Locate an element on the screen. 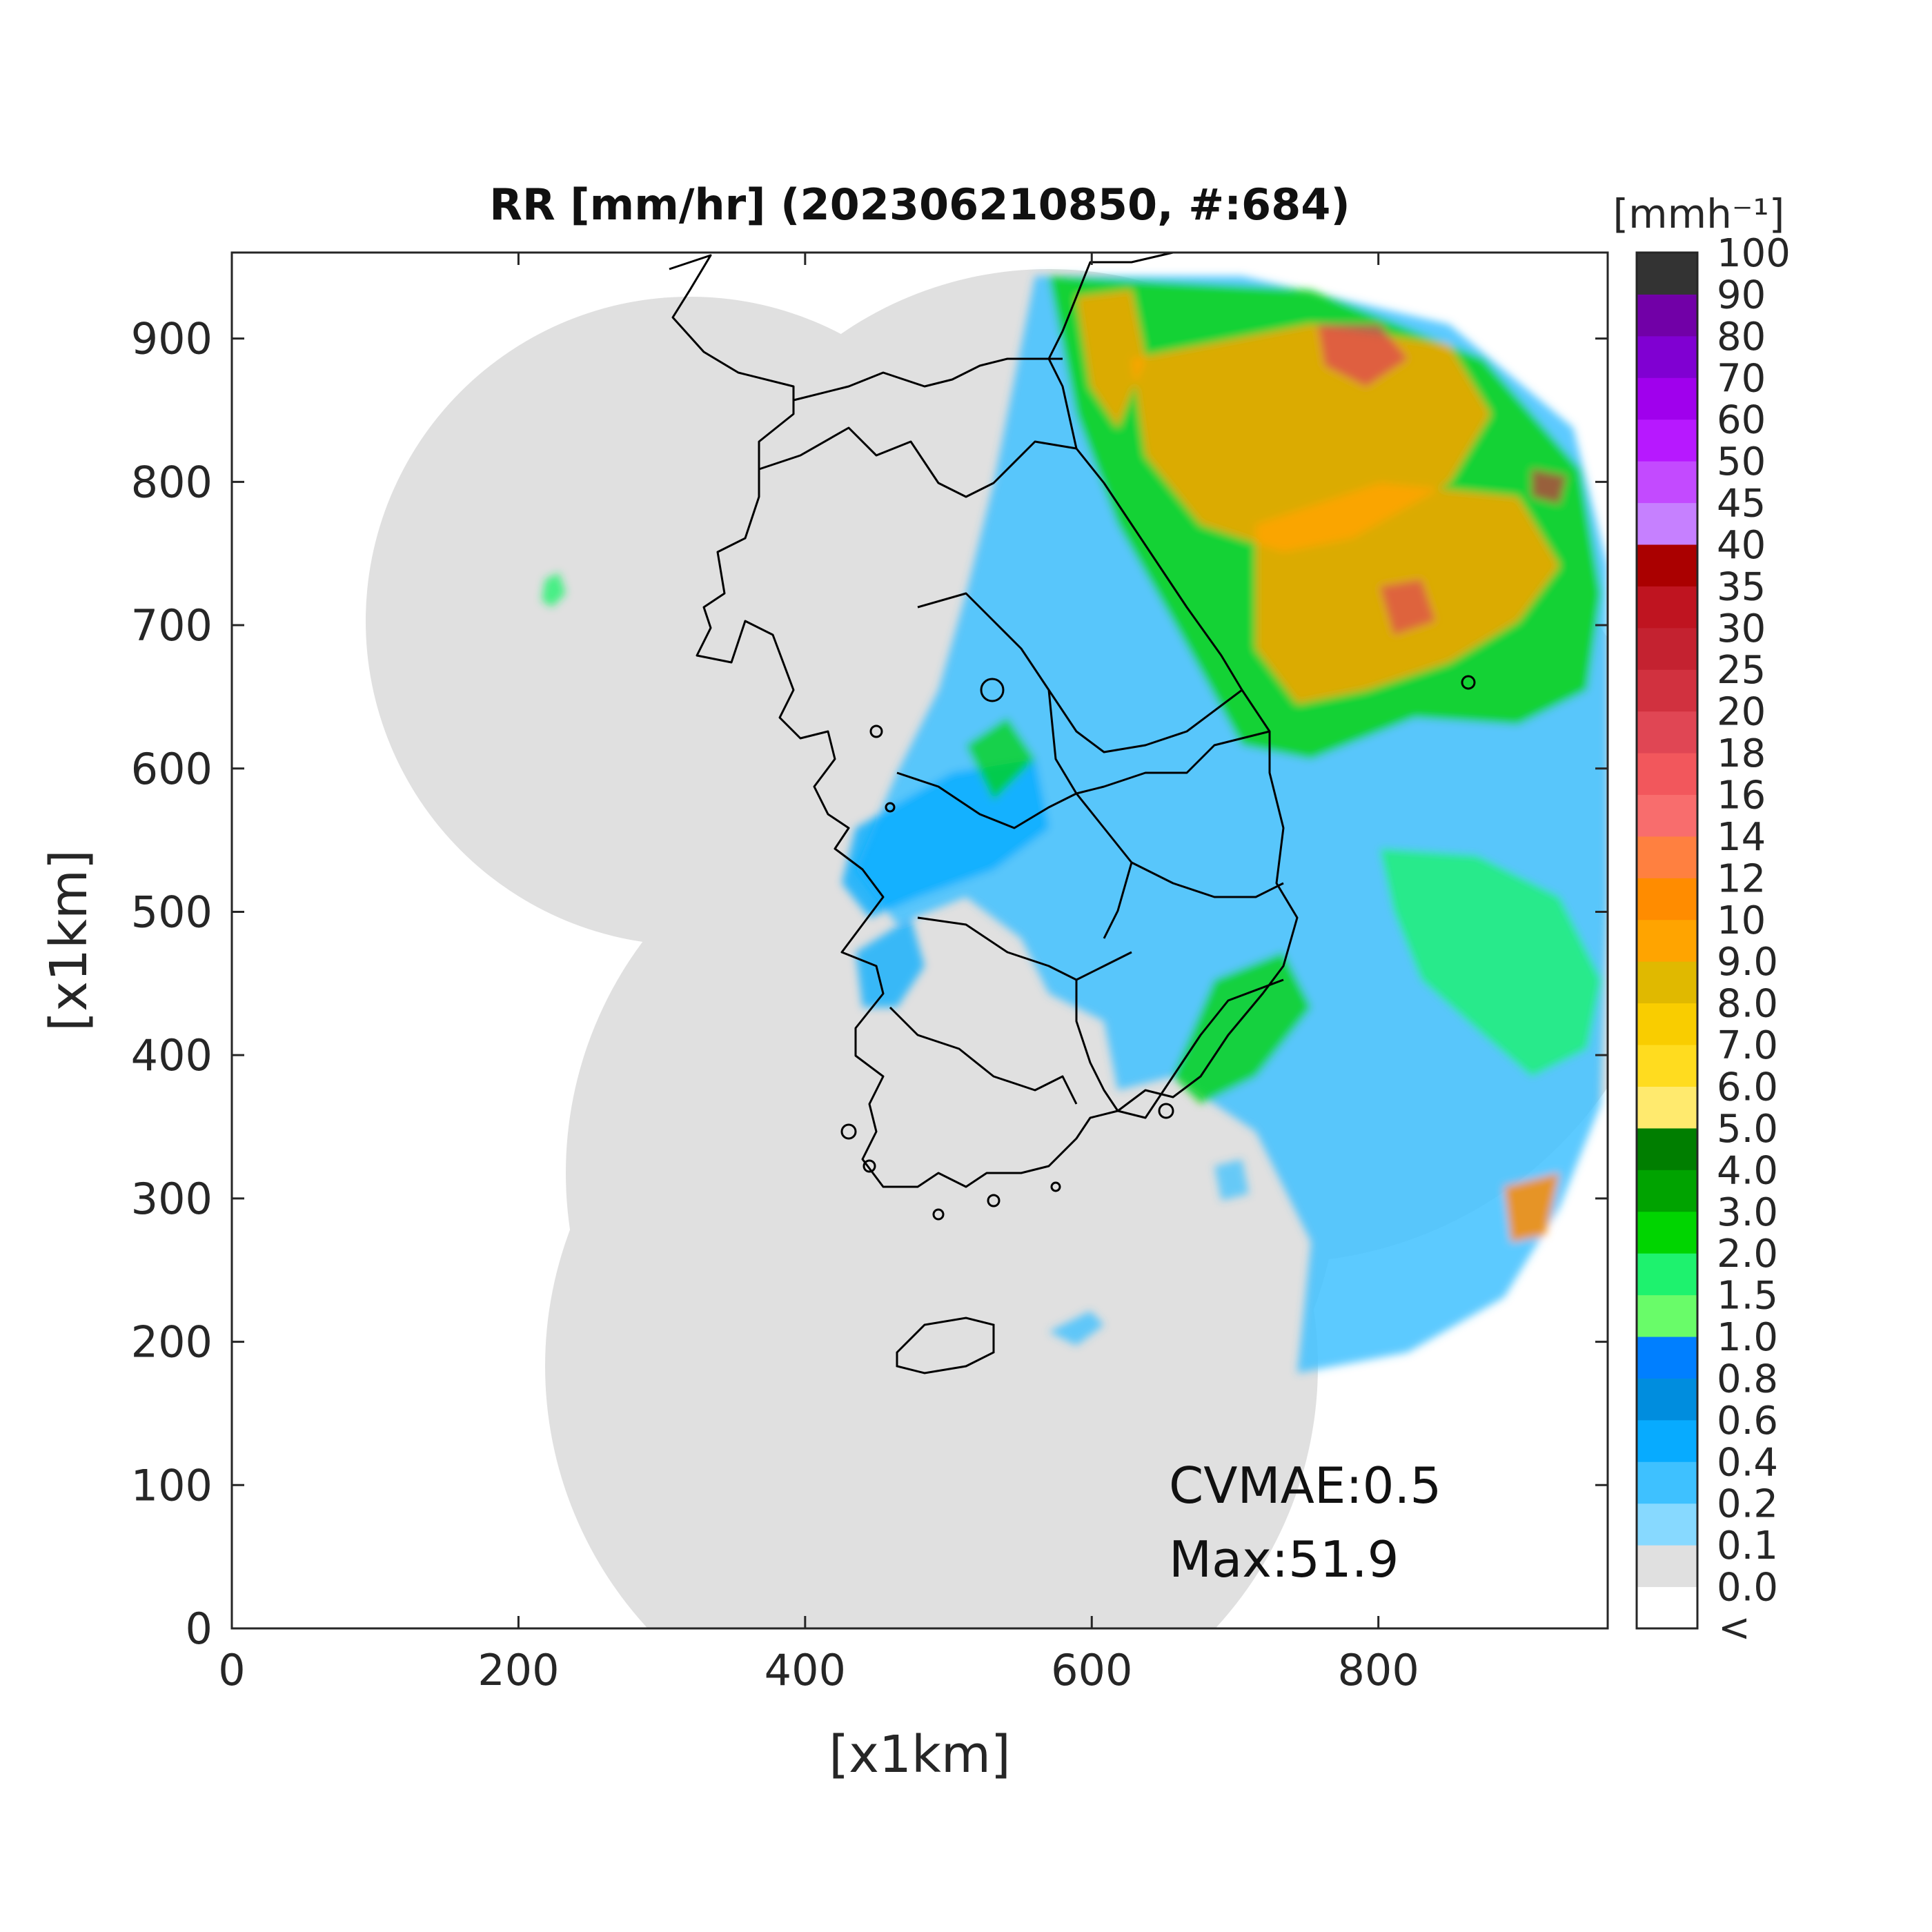 Image resolution: width=1932 pixels, height=1932 pixels. y-tick-label: 400 is located at coordinates (172, 1055).